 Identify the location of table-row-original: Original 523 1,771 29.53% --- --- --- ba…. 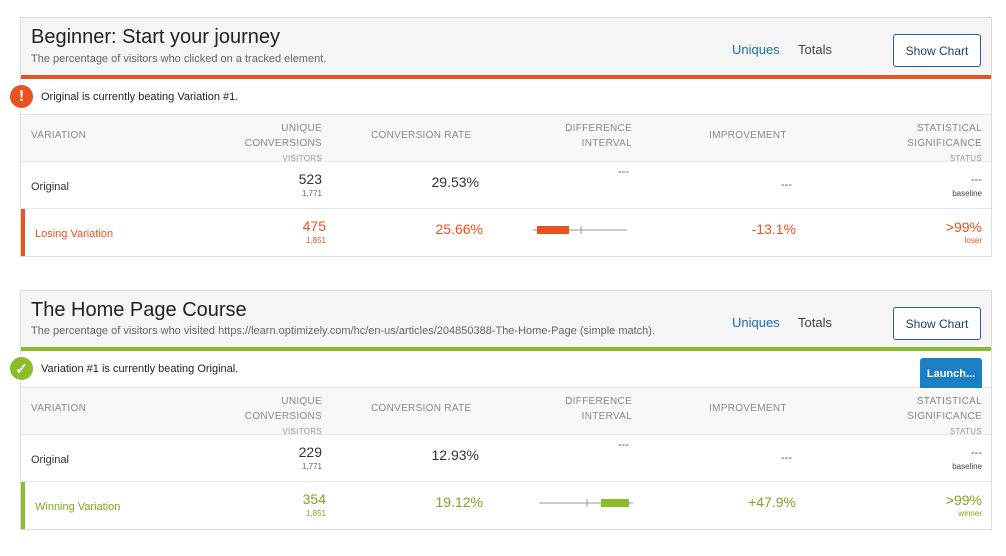
(506, 185).